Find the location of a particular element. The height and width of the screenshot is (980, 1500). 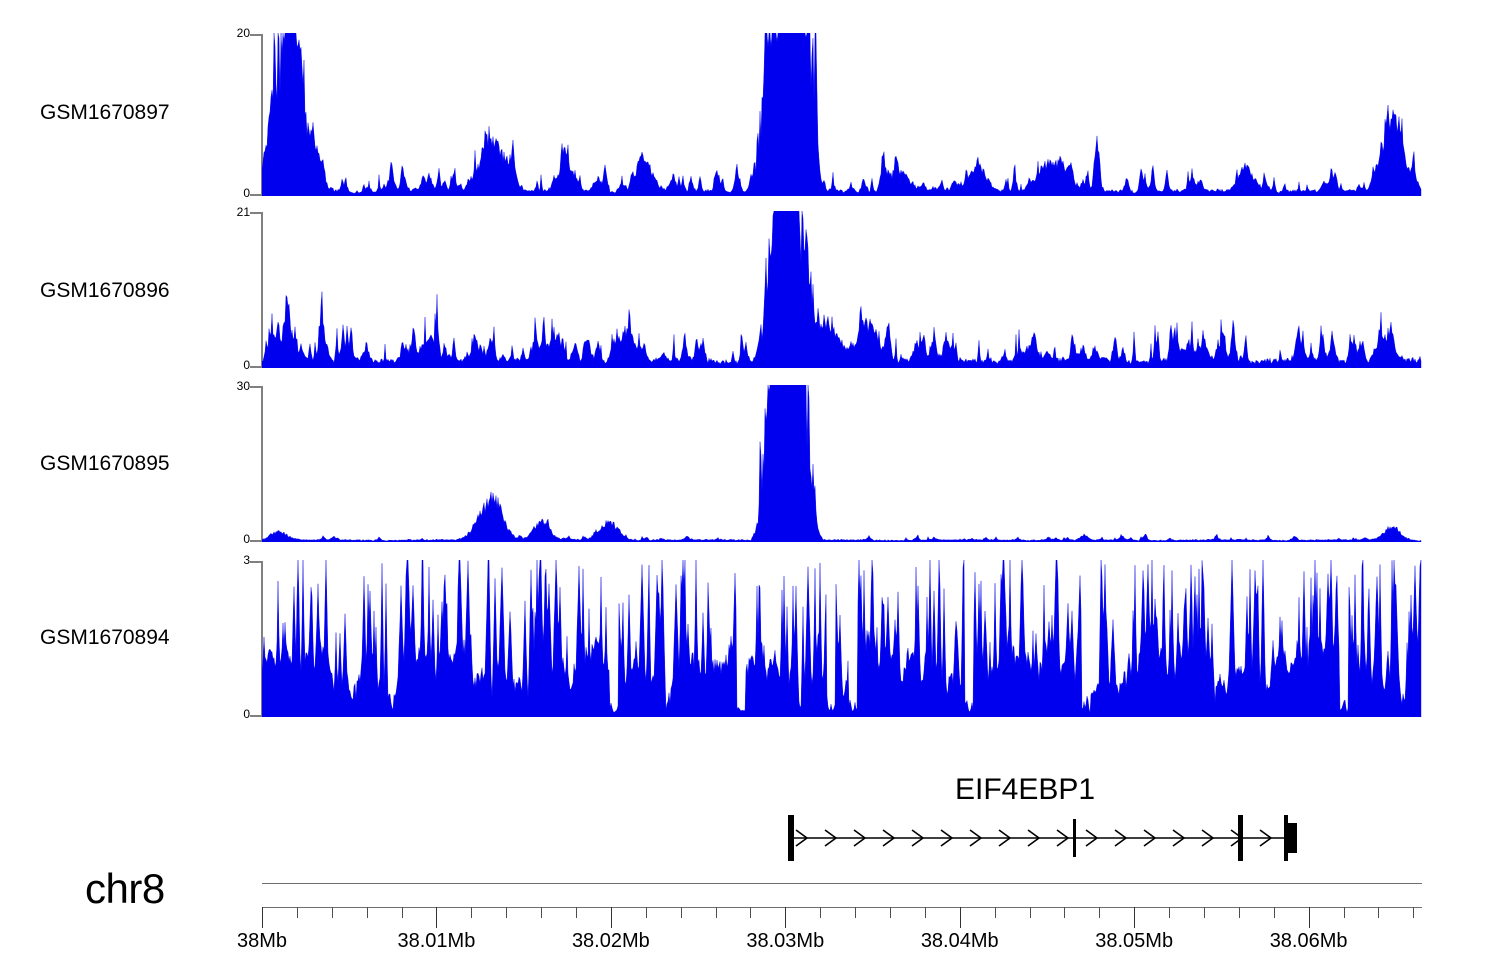

track-ytick-top-GSM1670895 is located at coordinates (256, 387).